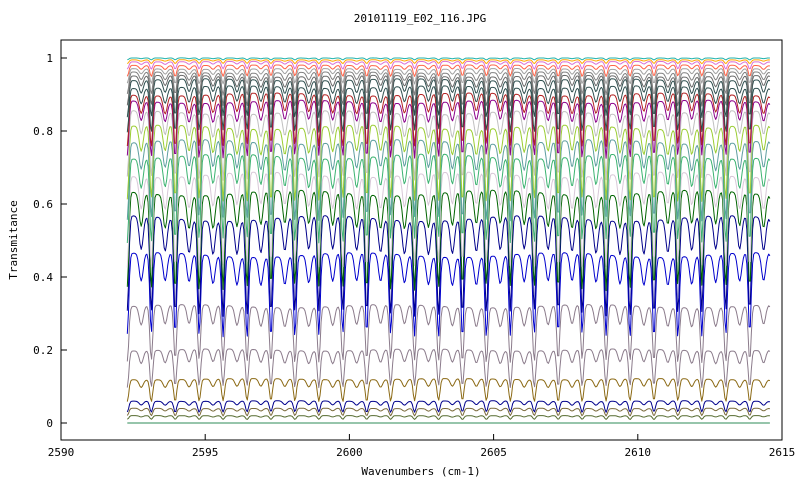 Image resolution: width=800 pixels, height=480 pixels. Describe the element at coordinates (49, 423) in the screenshot. I see `y-tick-label: 0` at that location.